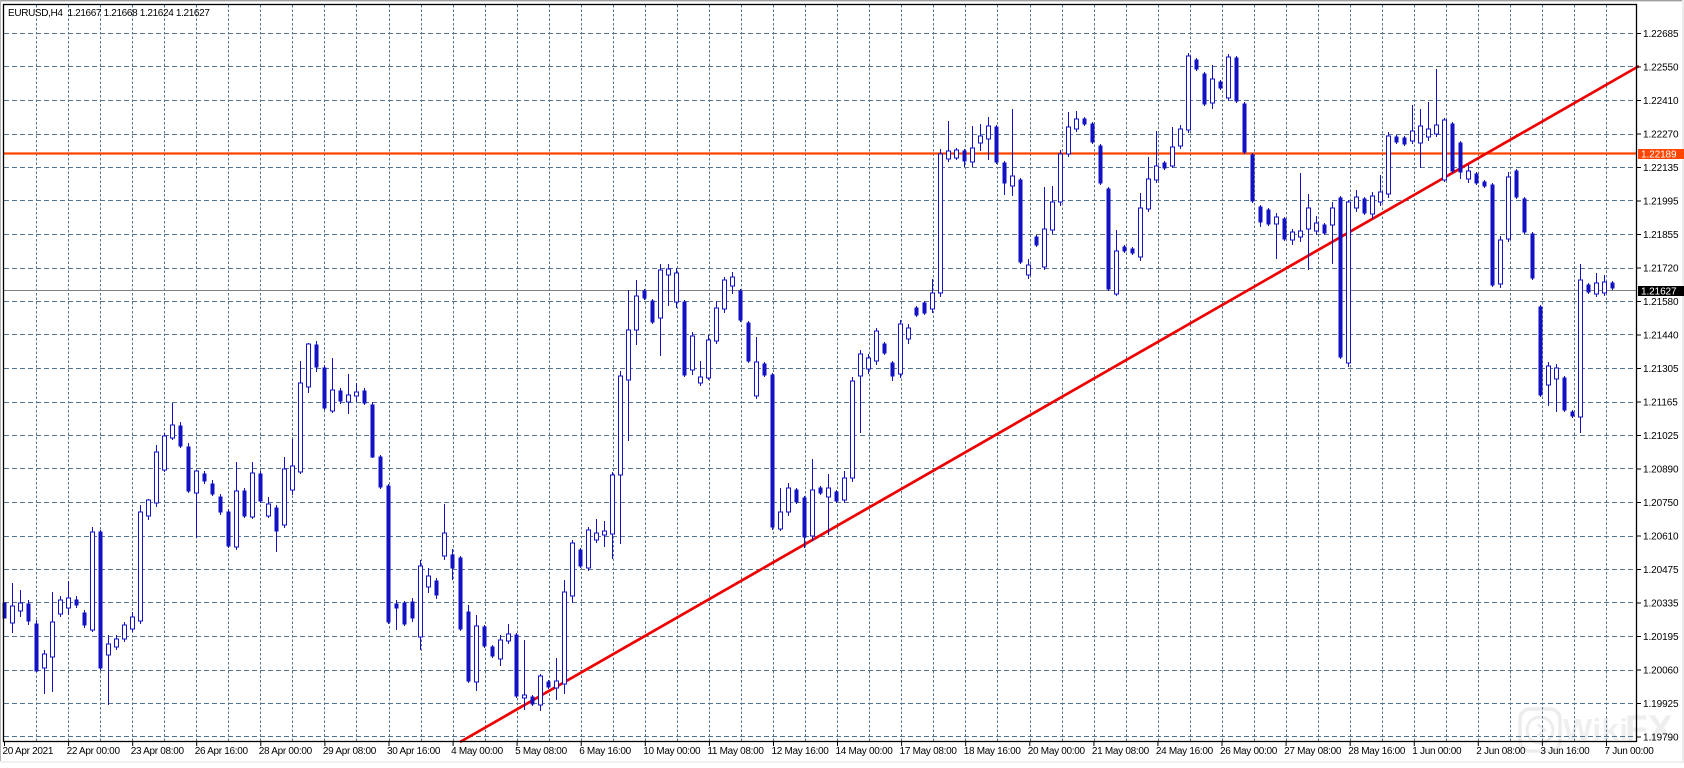 This screenshot has width=1684, height=768. I want to click on svg-text: 1.22135, so click(1661, 168).